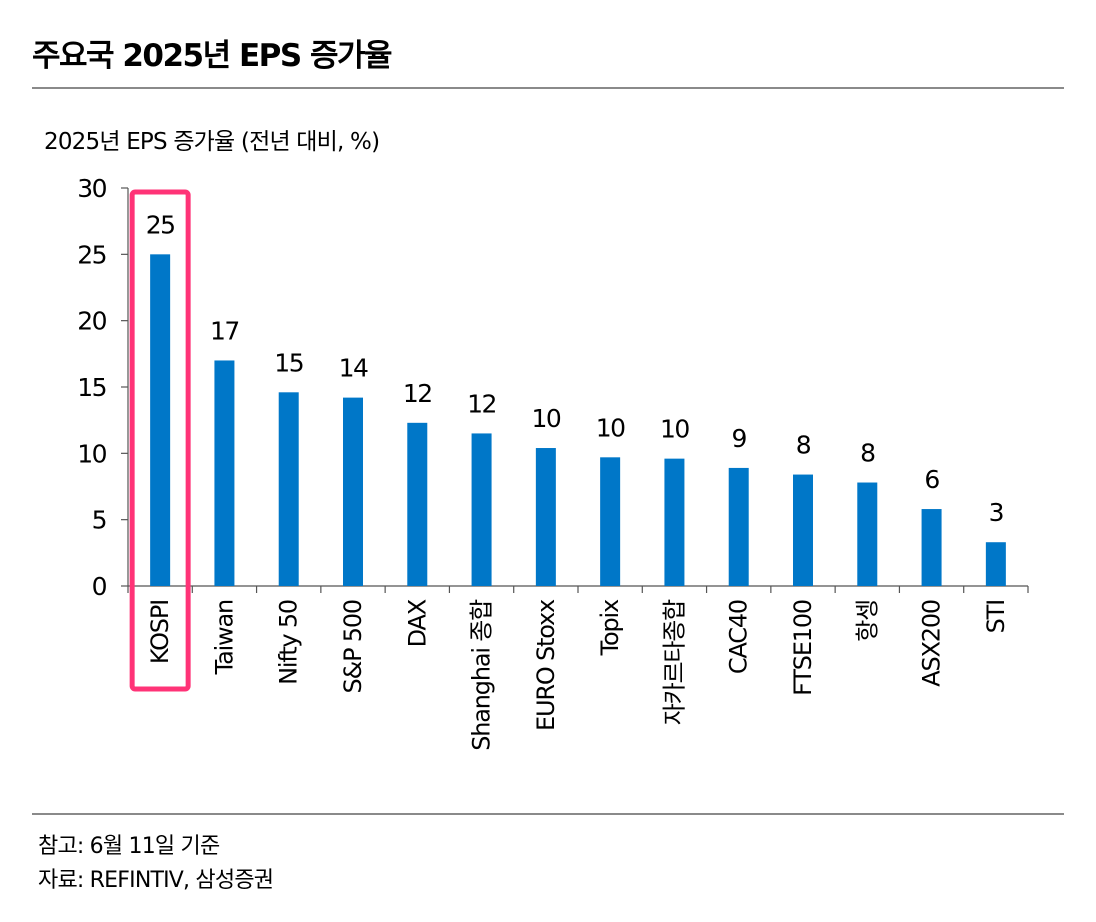 The width and height of the screenshot is (1096, 922). I want to click on category-label: STI, so click(996, 616).